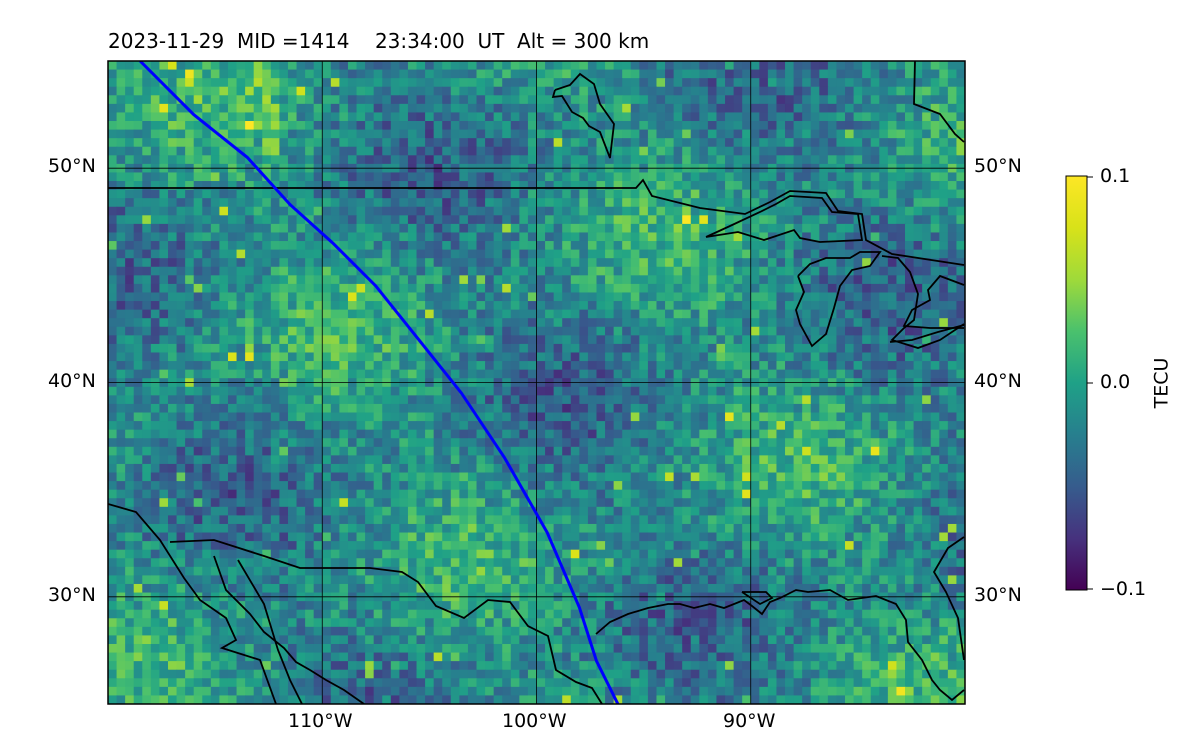 This screenshot has width=1200, height=750. I want to click on lat-label-left-30: 30°N, so click(72, 595).